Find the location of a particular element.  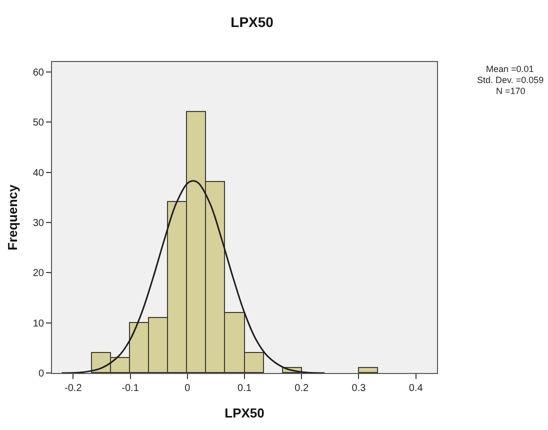

y-tick-label: 20 is located at coordinates (38, 274).